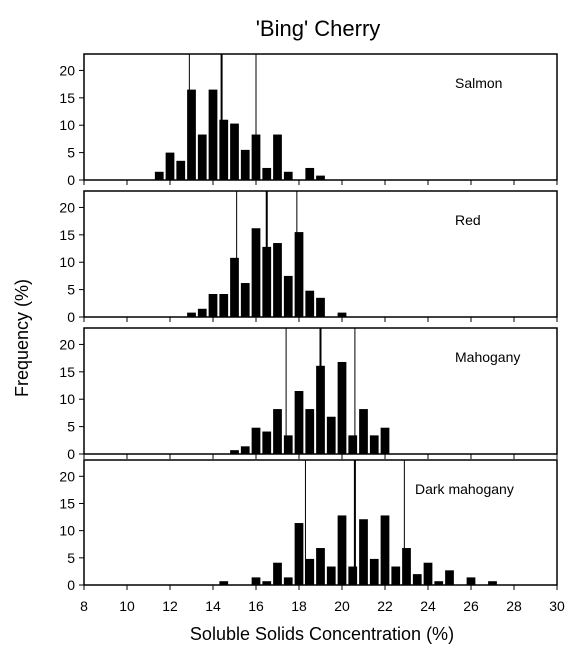 The image size is (569, 649). I want to click on panel-label: Salmon, so click(478, 83).